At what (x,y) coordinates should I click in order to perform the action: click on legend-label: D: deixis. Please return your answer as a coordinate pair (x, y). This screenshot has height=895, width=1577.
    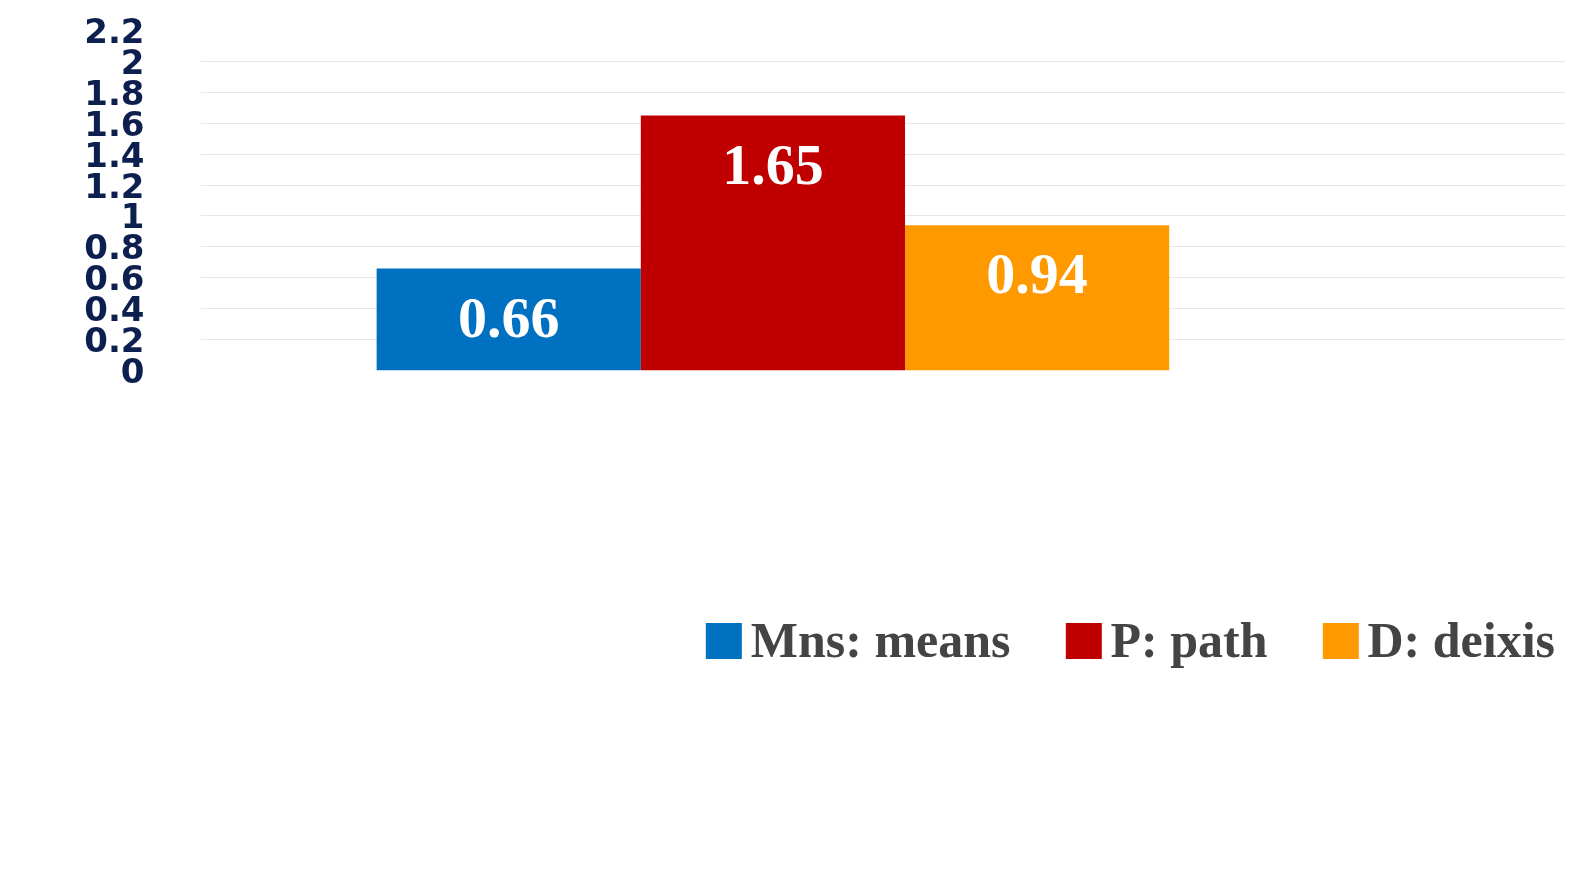
    Looking at the image, I should click on (1461, 640).